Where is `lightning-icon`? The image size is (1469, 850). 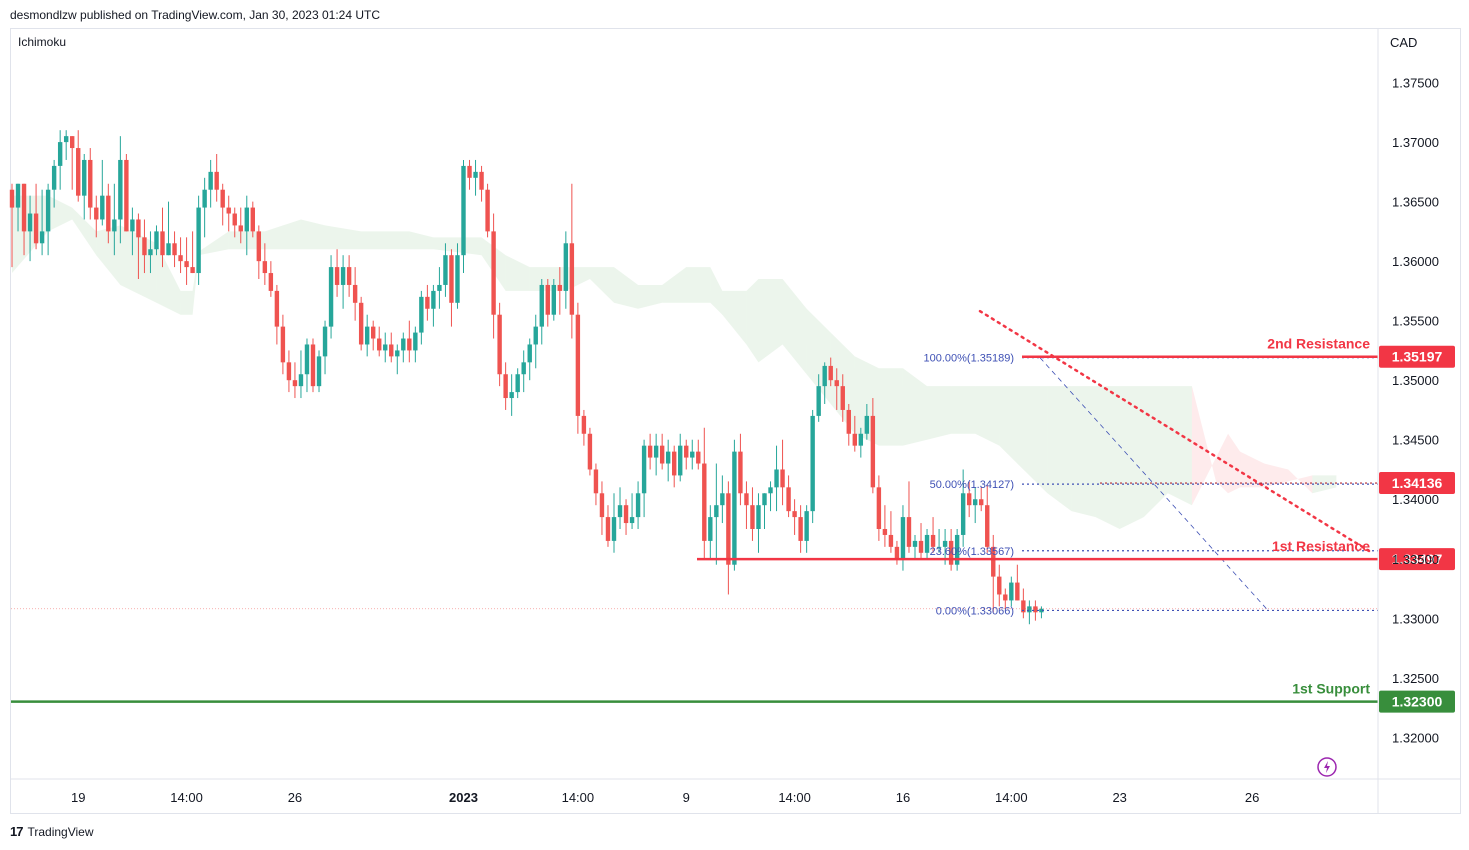
lightning-icon is located at coordinates (1327, 767).